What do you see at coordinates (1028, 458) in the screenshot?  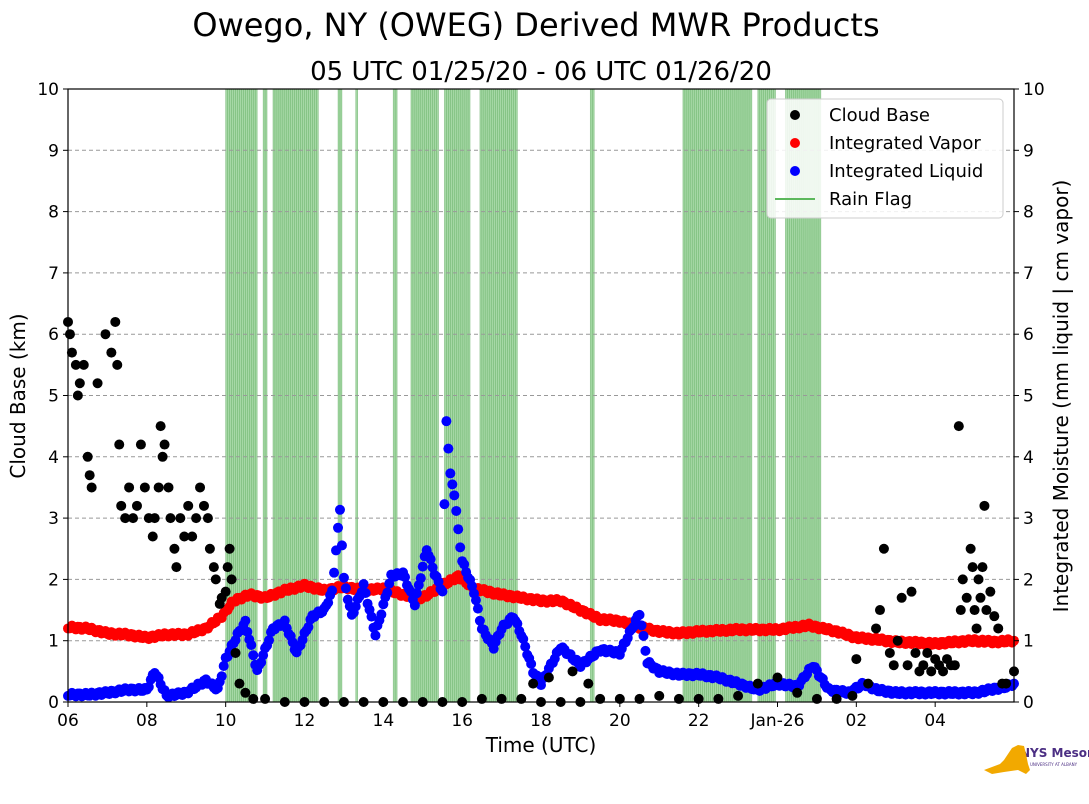 I see `y-tick-label-right: 4` at bounding box center [1028, 458].